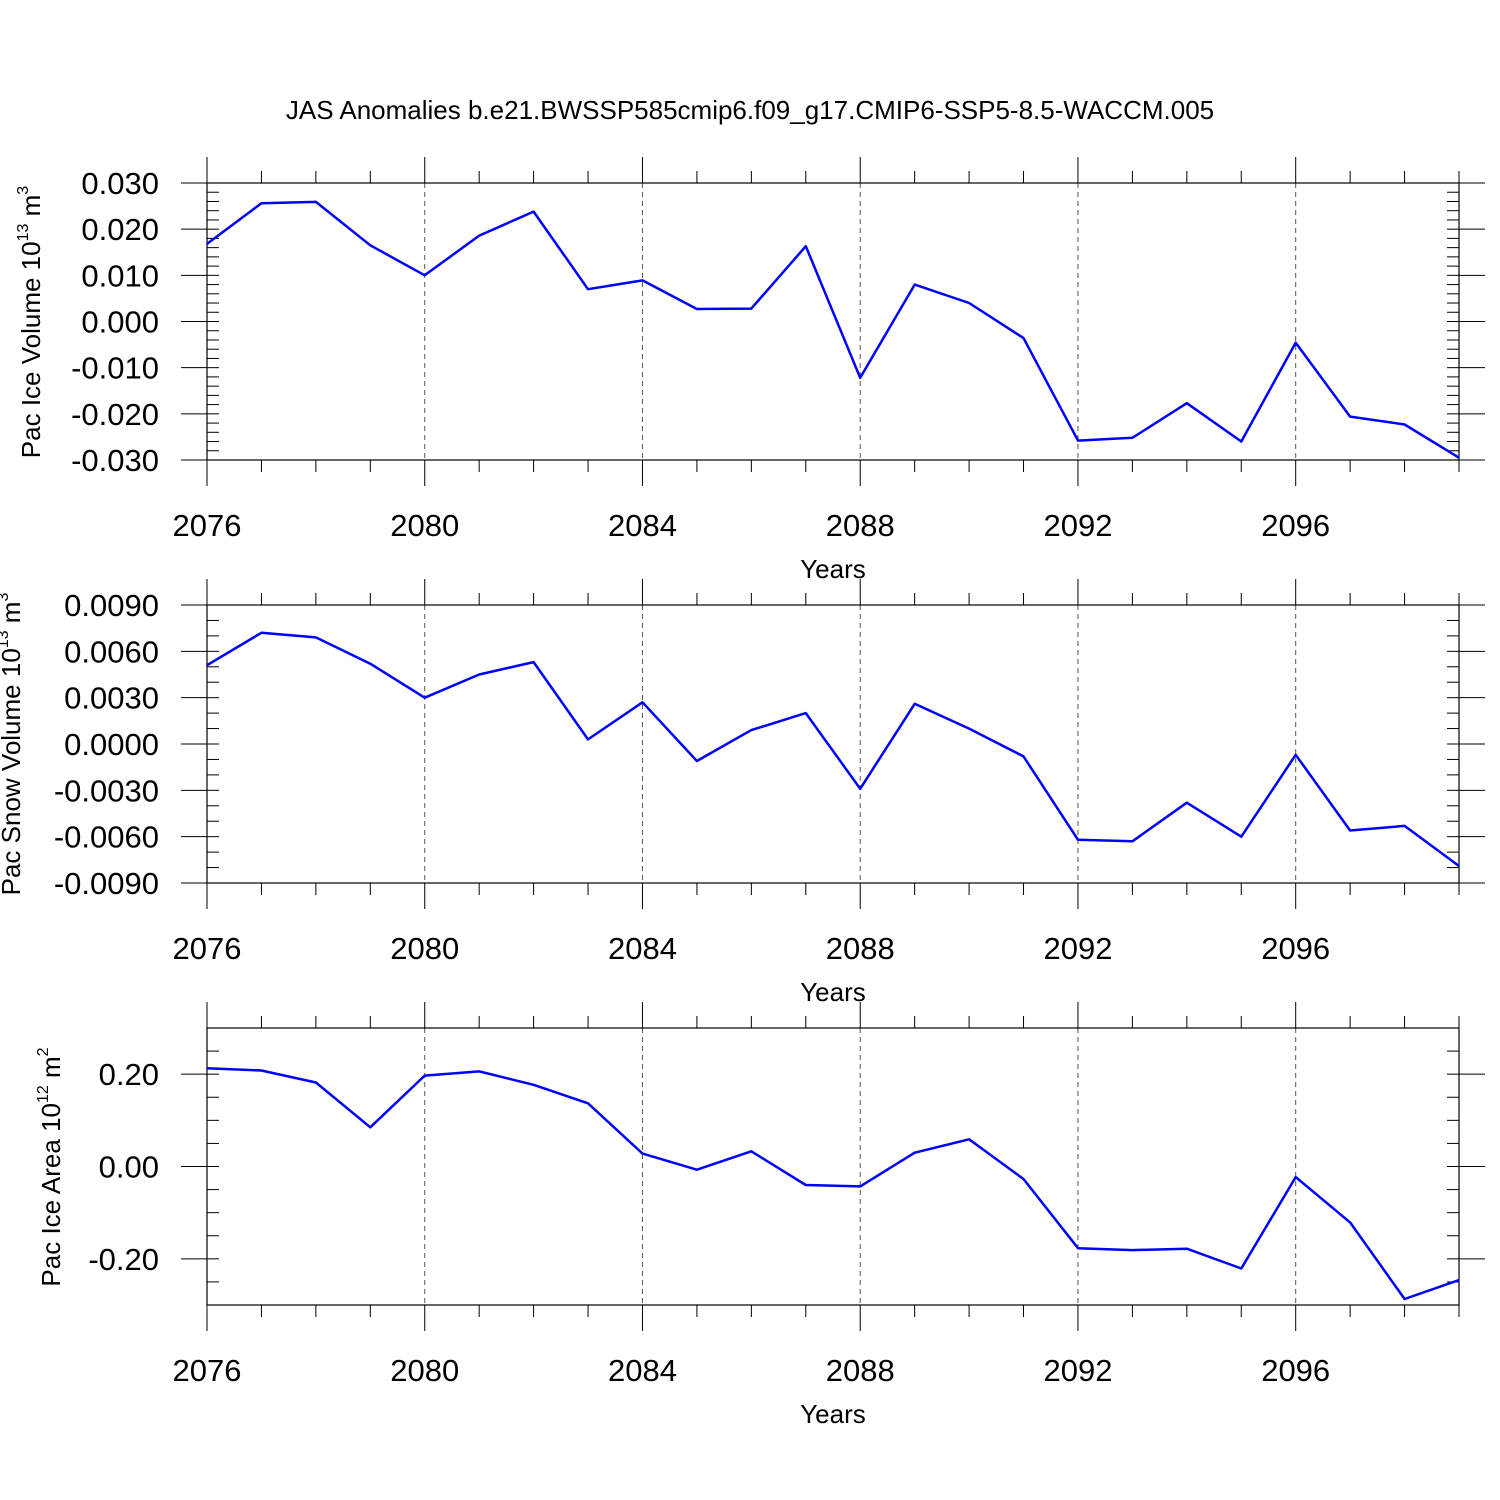  I want to click on y-axis-title-exponent: 12, so click(43, 1094).